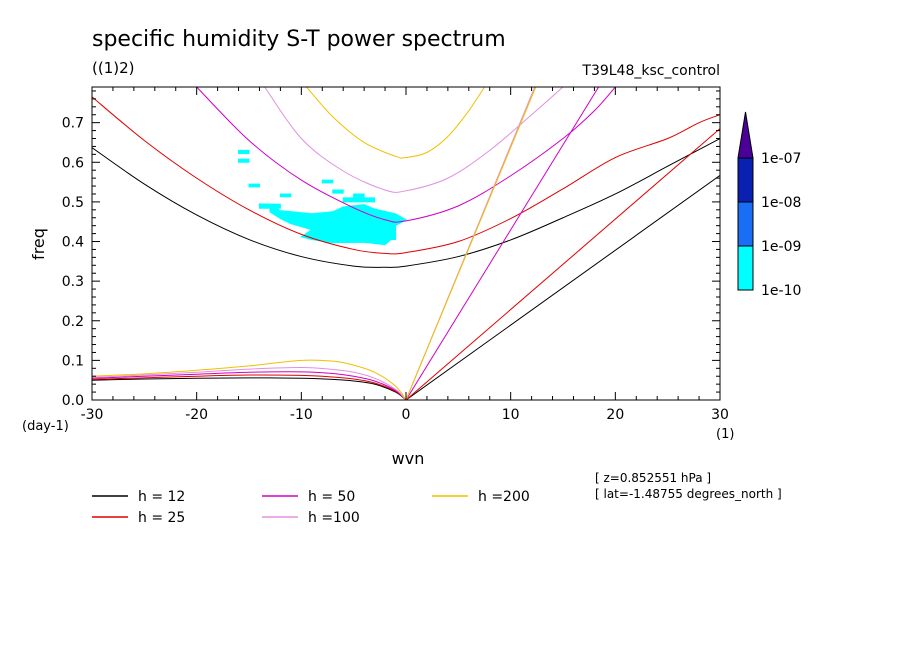 The width and height of the screenshot is (904, 654). What do you see at coordinates (781, 291) in the screenshot?
I see `colorbar-label: 1e-10` at bounding box center [781, 291].